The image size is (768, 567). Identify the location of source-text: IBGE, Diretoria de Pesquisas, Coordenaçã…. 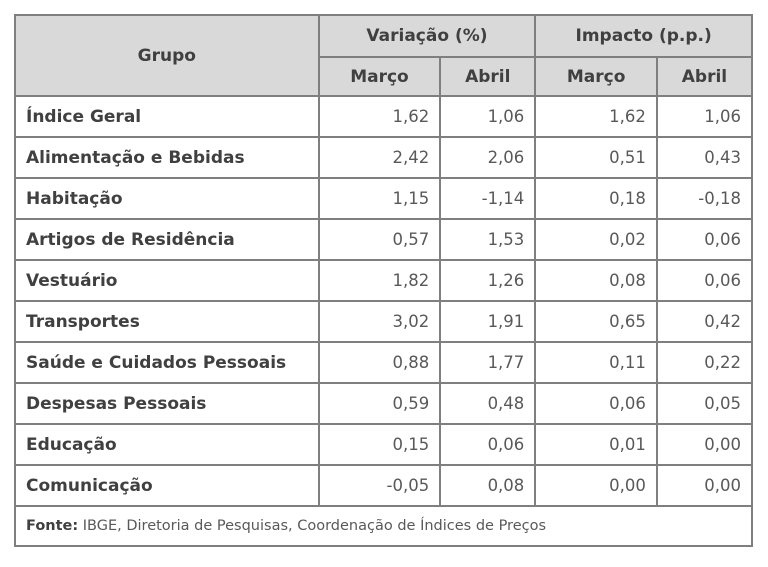
(314, 526).